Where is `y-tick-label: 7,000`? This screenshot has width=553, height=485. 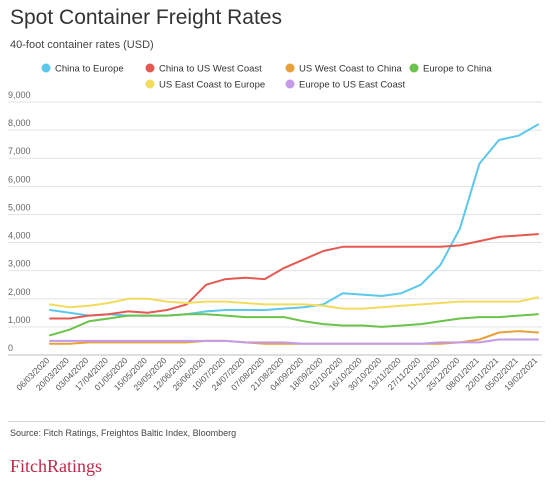 y-tick-label: 7,000 is located at coordinates (19, 151).